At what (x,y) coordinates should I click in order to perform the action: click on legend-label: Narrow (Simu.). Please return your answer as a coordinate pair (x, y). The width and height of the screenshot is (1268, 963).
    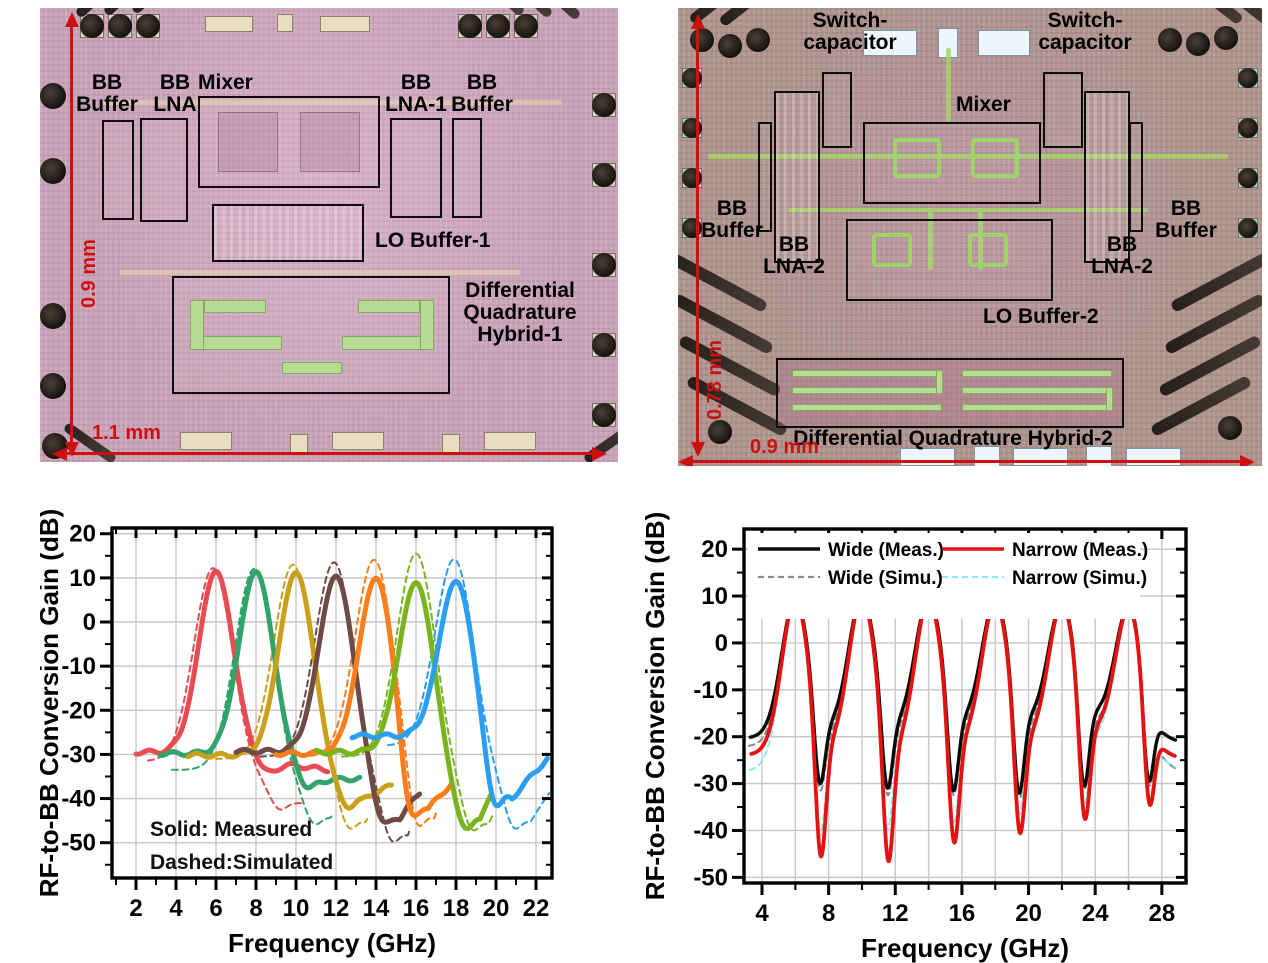
    Looking at the image, I should click on (1079, 578).